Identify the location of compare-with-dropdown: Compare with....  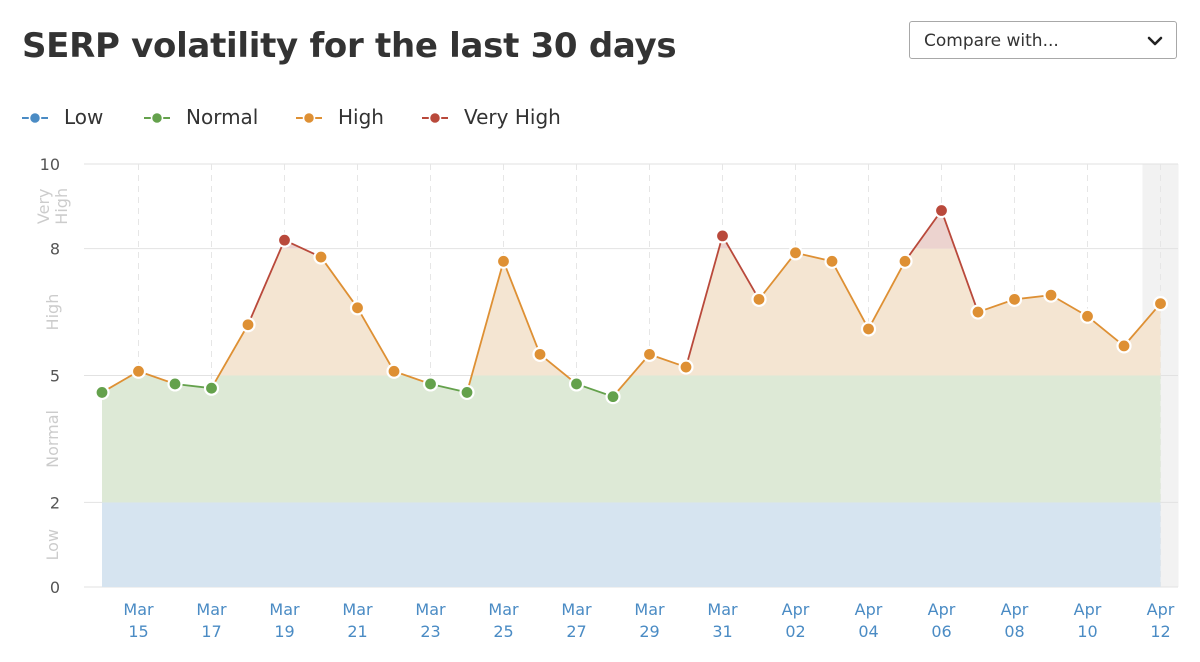
(1043, 40).